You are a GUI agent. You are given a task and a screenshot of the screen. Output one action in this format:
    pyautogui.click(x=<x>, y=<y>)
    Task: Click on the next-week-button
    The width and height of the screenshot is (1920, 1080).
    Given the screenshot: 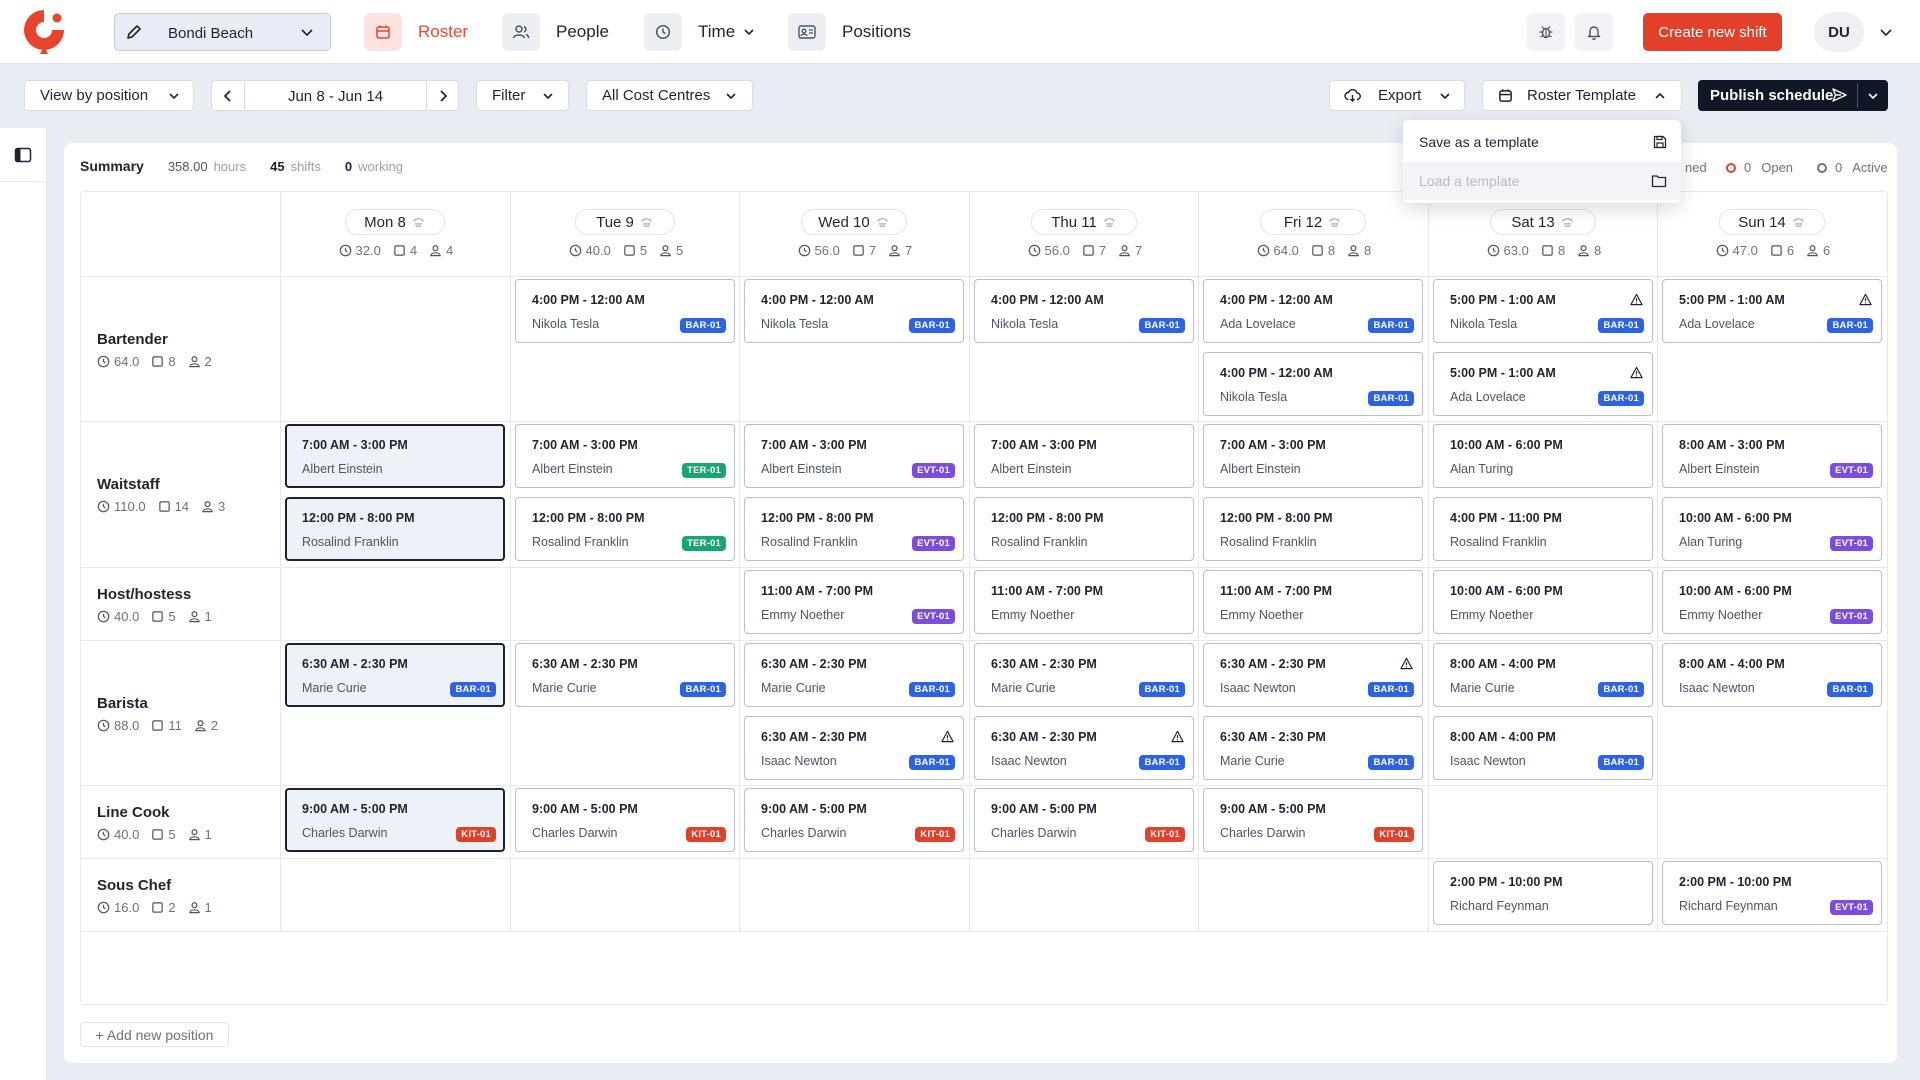 What is the action you would take?
    pyautogui.click(x=442, y=95)
    